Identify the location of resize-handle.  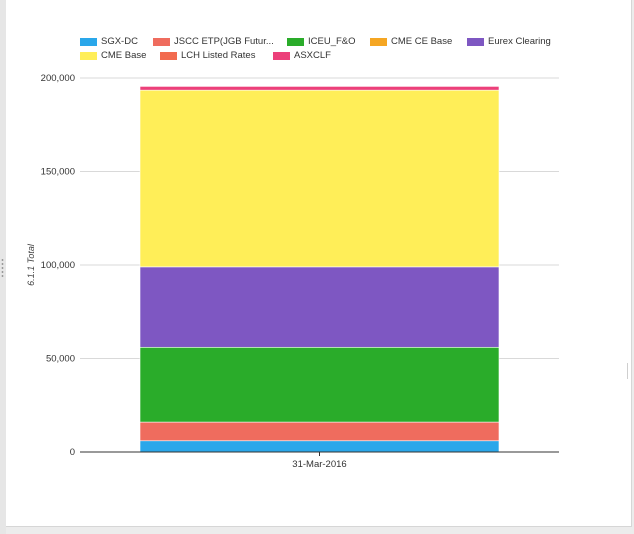
(2, 268).